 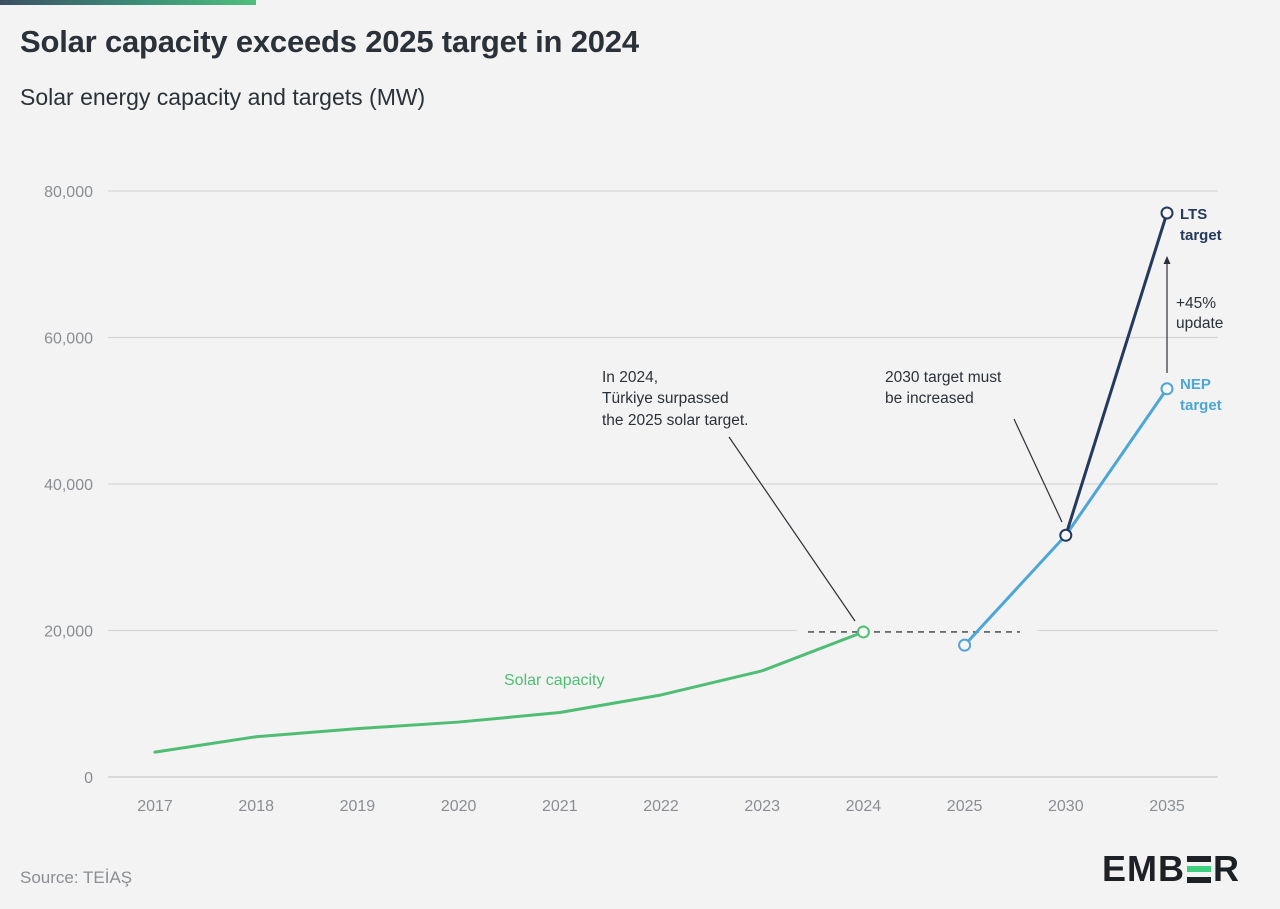 I want to click on annotation-2024-line3: the 2025 solar target., so click(x=675, y=420).